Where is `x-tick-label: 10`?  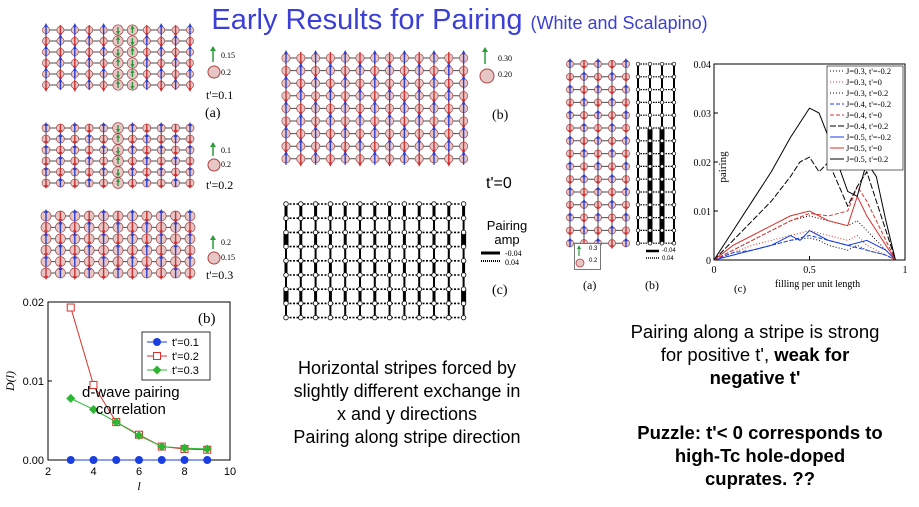
x-tick-label: 10 is located at coordinates (230, 472).